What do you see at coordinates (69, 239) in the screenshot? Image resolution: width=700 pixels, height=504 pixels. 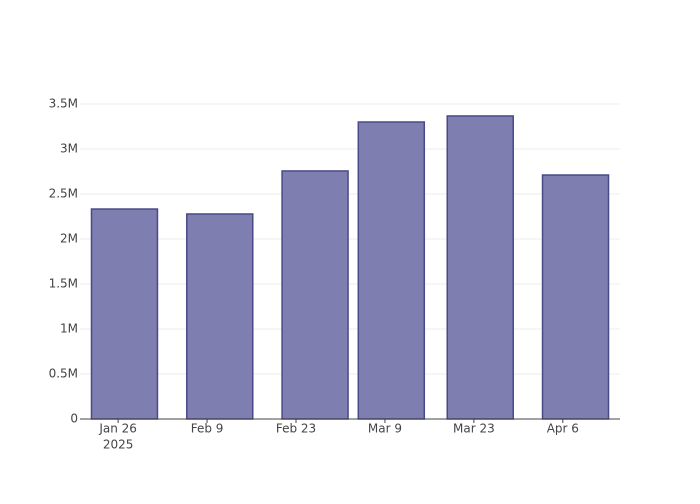 I see `y-tick-label: 2M` at bounding box center [69, 239].